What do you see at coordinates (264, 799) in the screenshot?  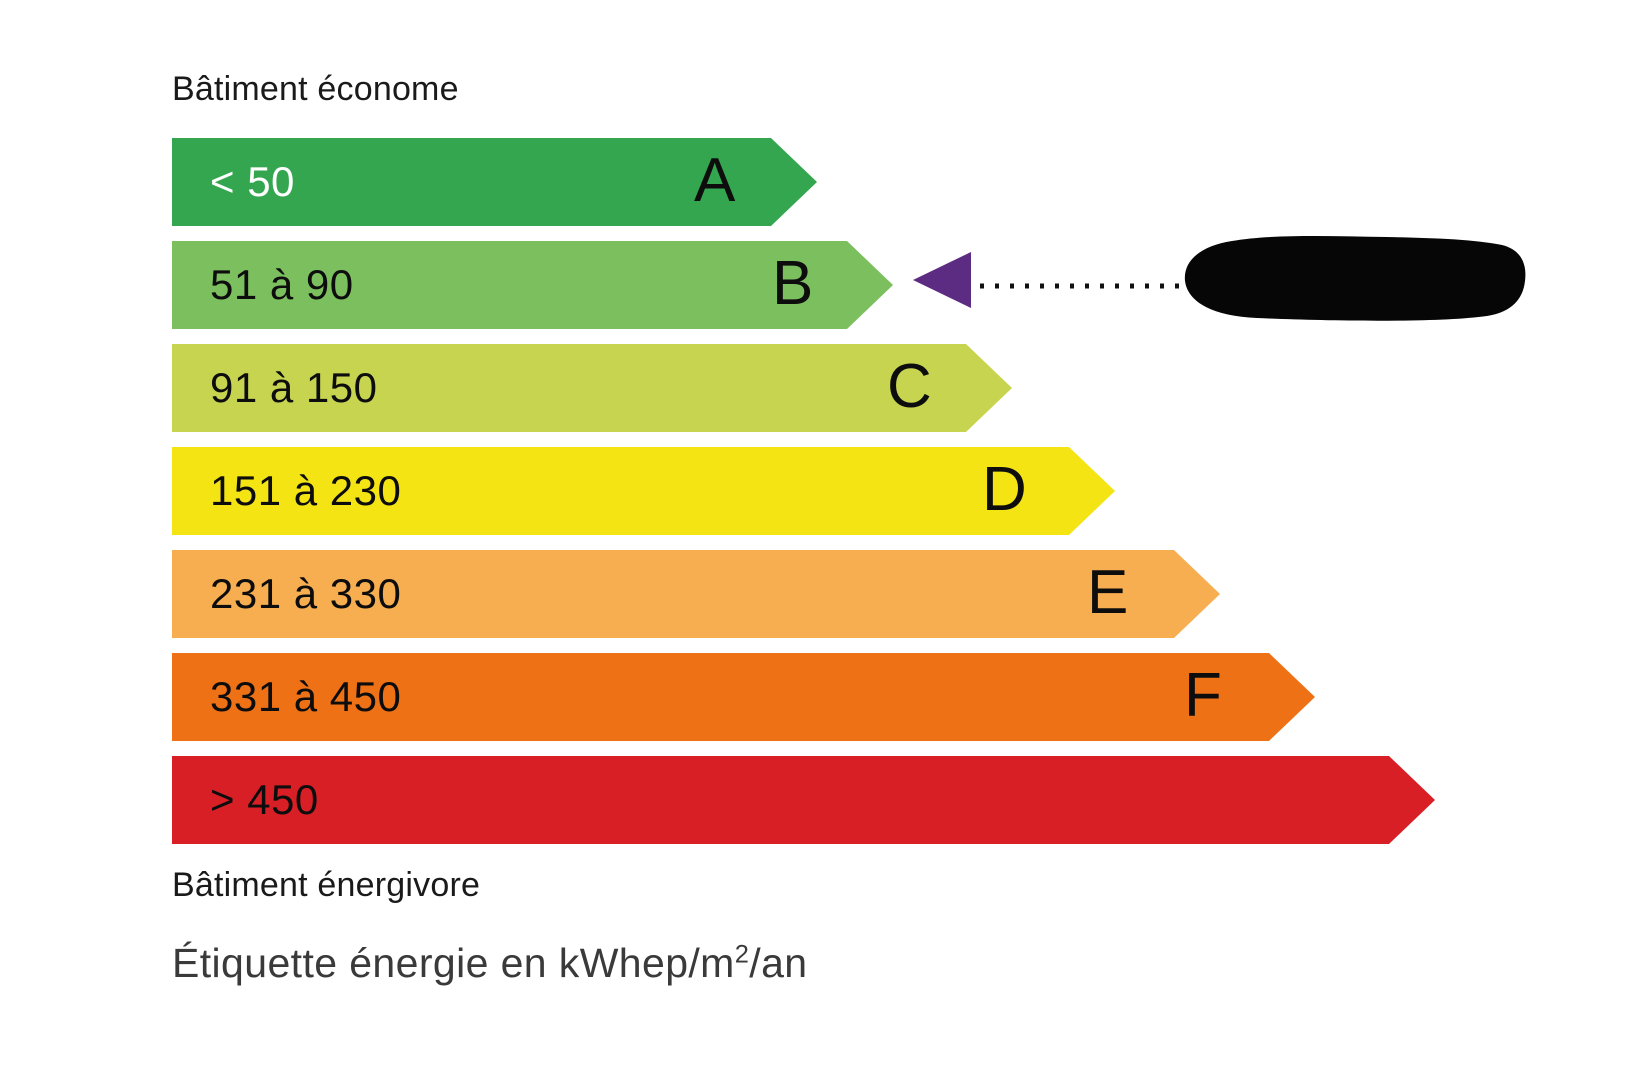 I see `bar-range-label: > 450` at bounding box center [264, 799].